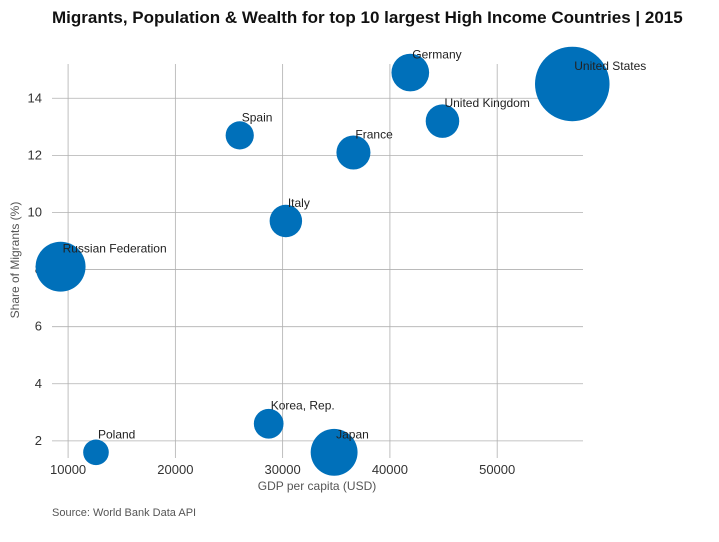  Describe the element at coordinates (352, 434) in the screenshot. I see `point-label-japan: Japan` at that location.